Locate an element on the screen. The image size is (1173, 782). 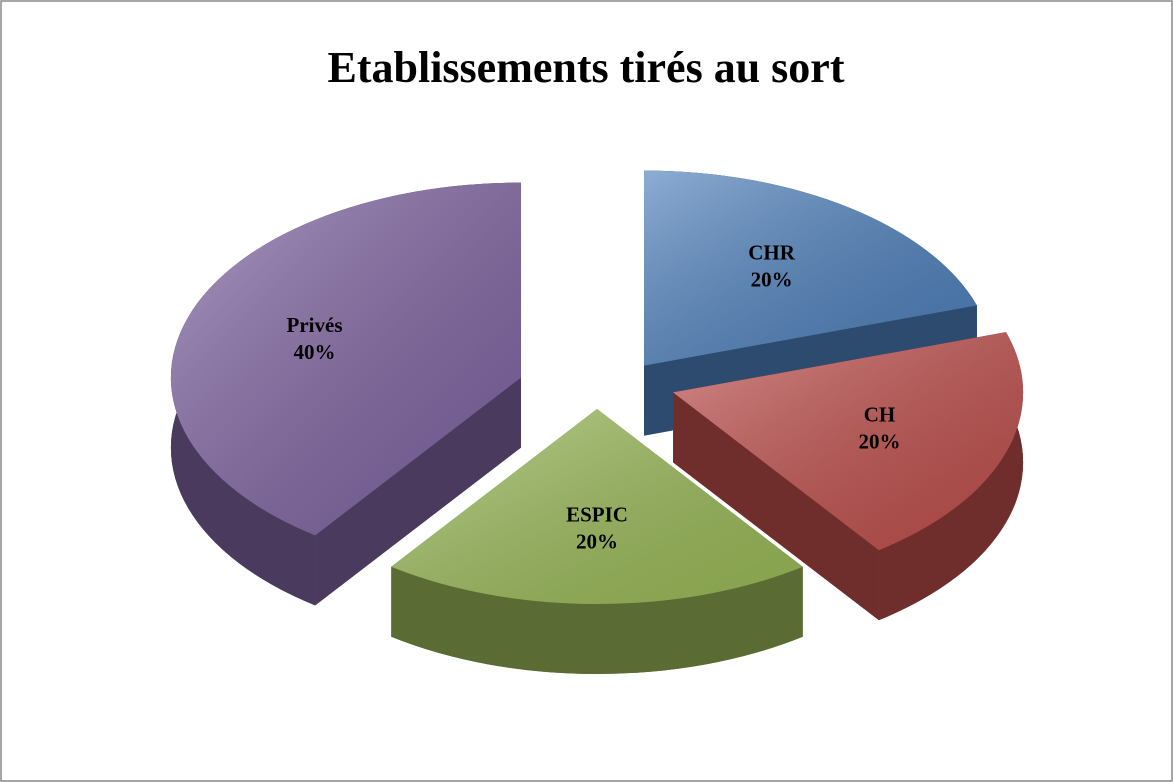
data-label-category: CHR is located at coordinates (772, 253).